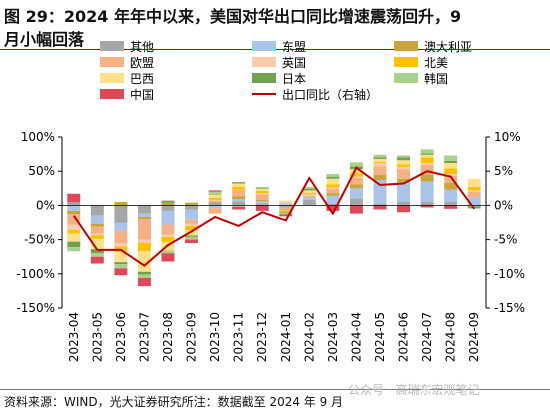 The image size is (550, 413). Describe the element at coordinates (427, 337) in the screenshot. I see `x-tick-label: 2024-07` at that location.